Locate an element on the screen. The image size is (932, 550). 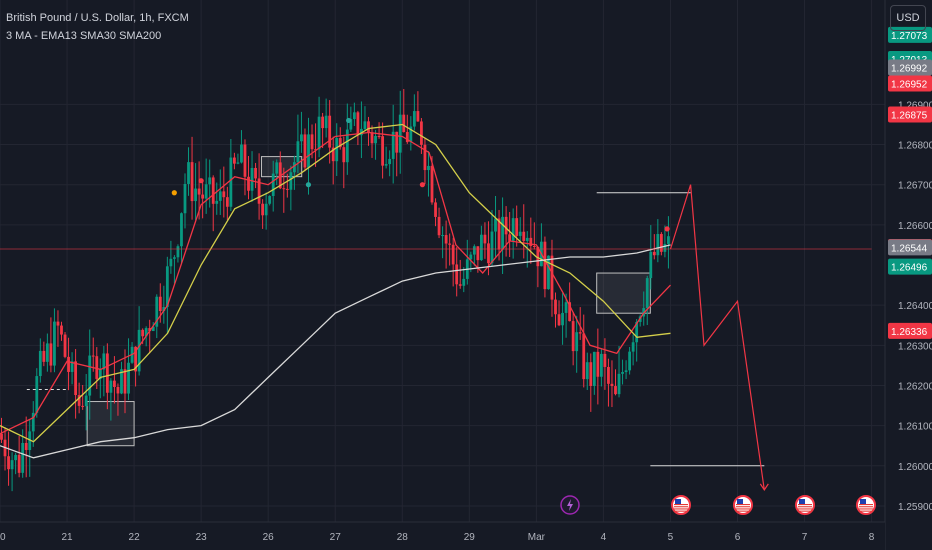
projection-path is located at coordinates (717, 337).